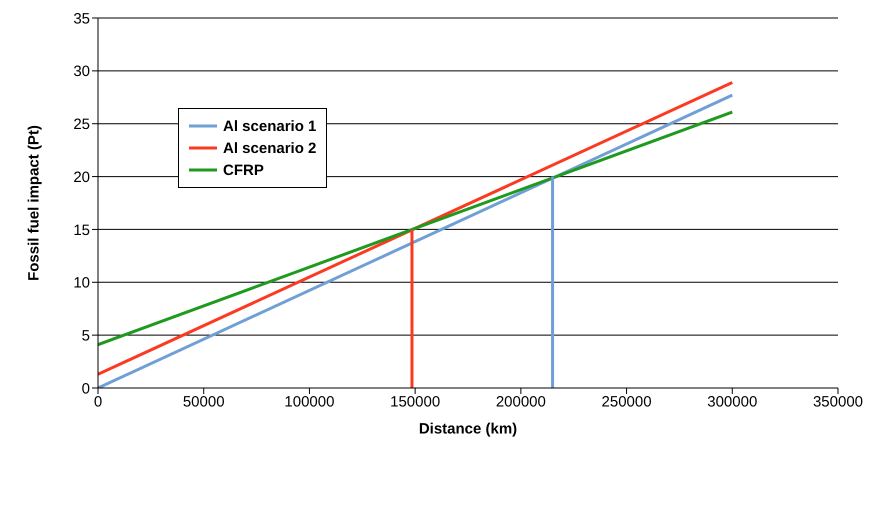 This screenshot has height=531, width=877. What do you see at coordinates (269, 148) in the screenshot?
I see `legend-label: Al scenario 2` at bounding box center [269, 148].